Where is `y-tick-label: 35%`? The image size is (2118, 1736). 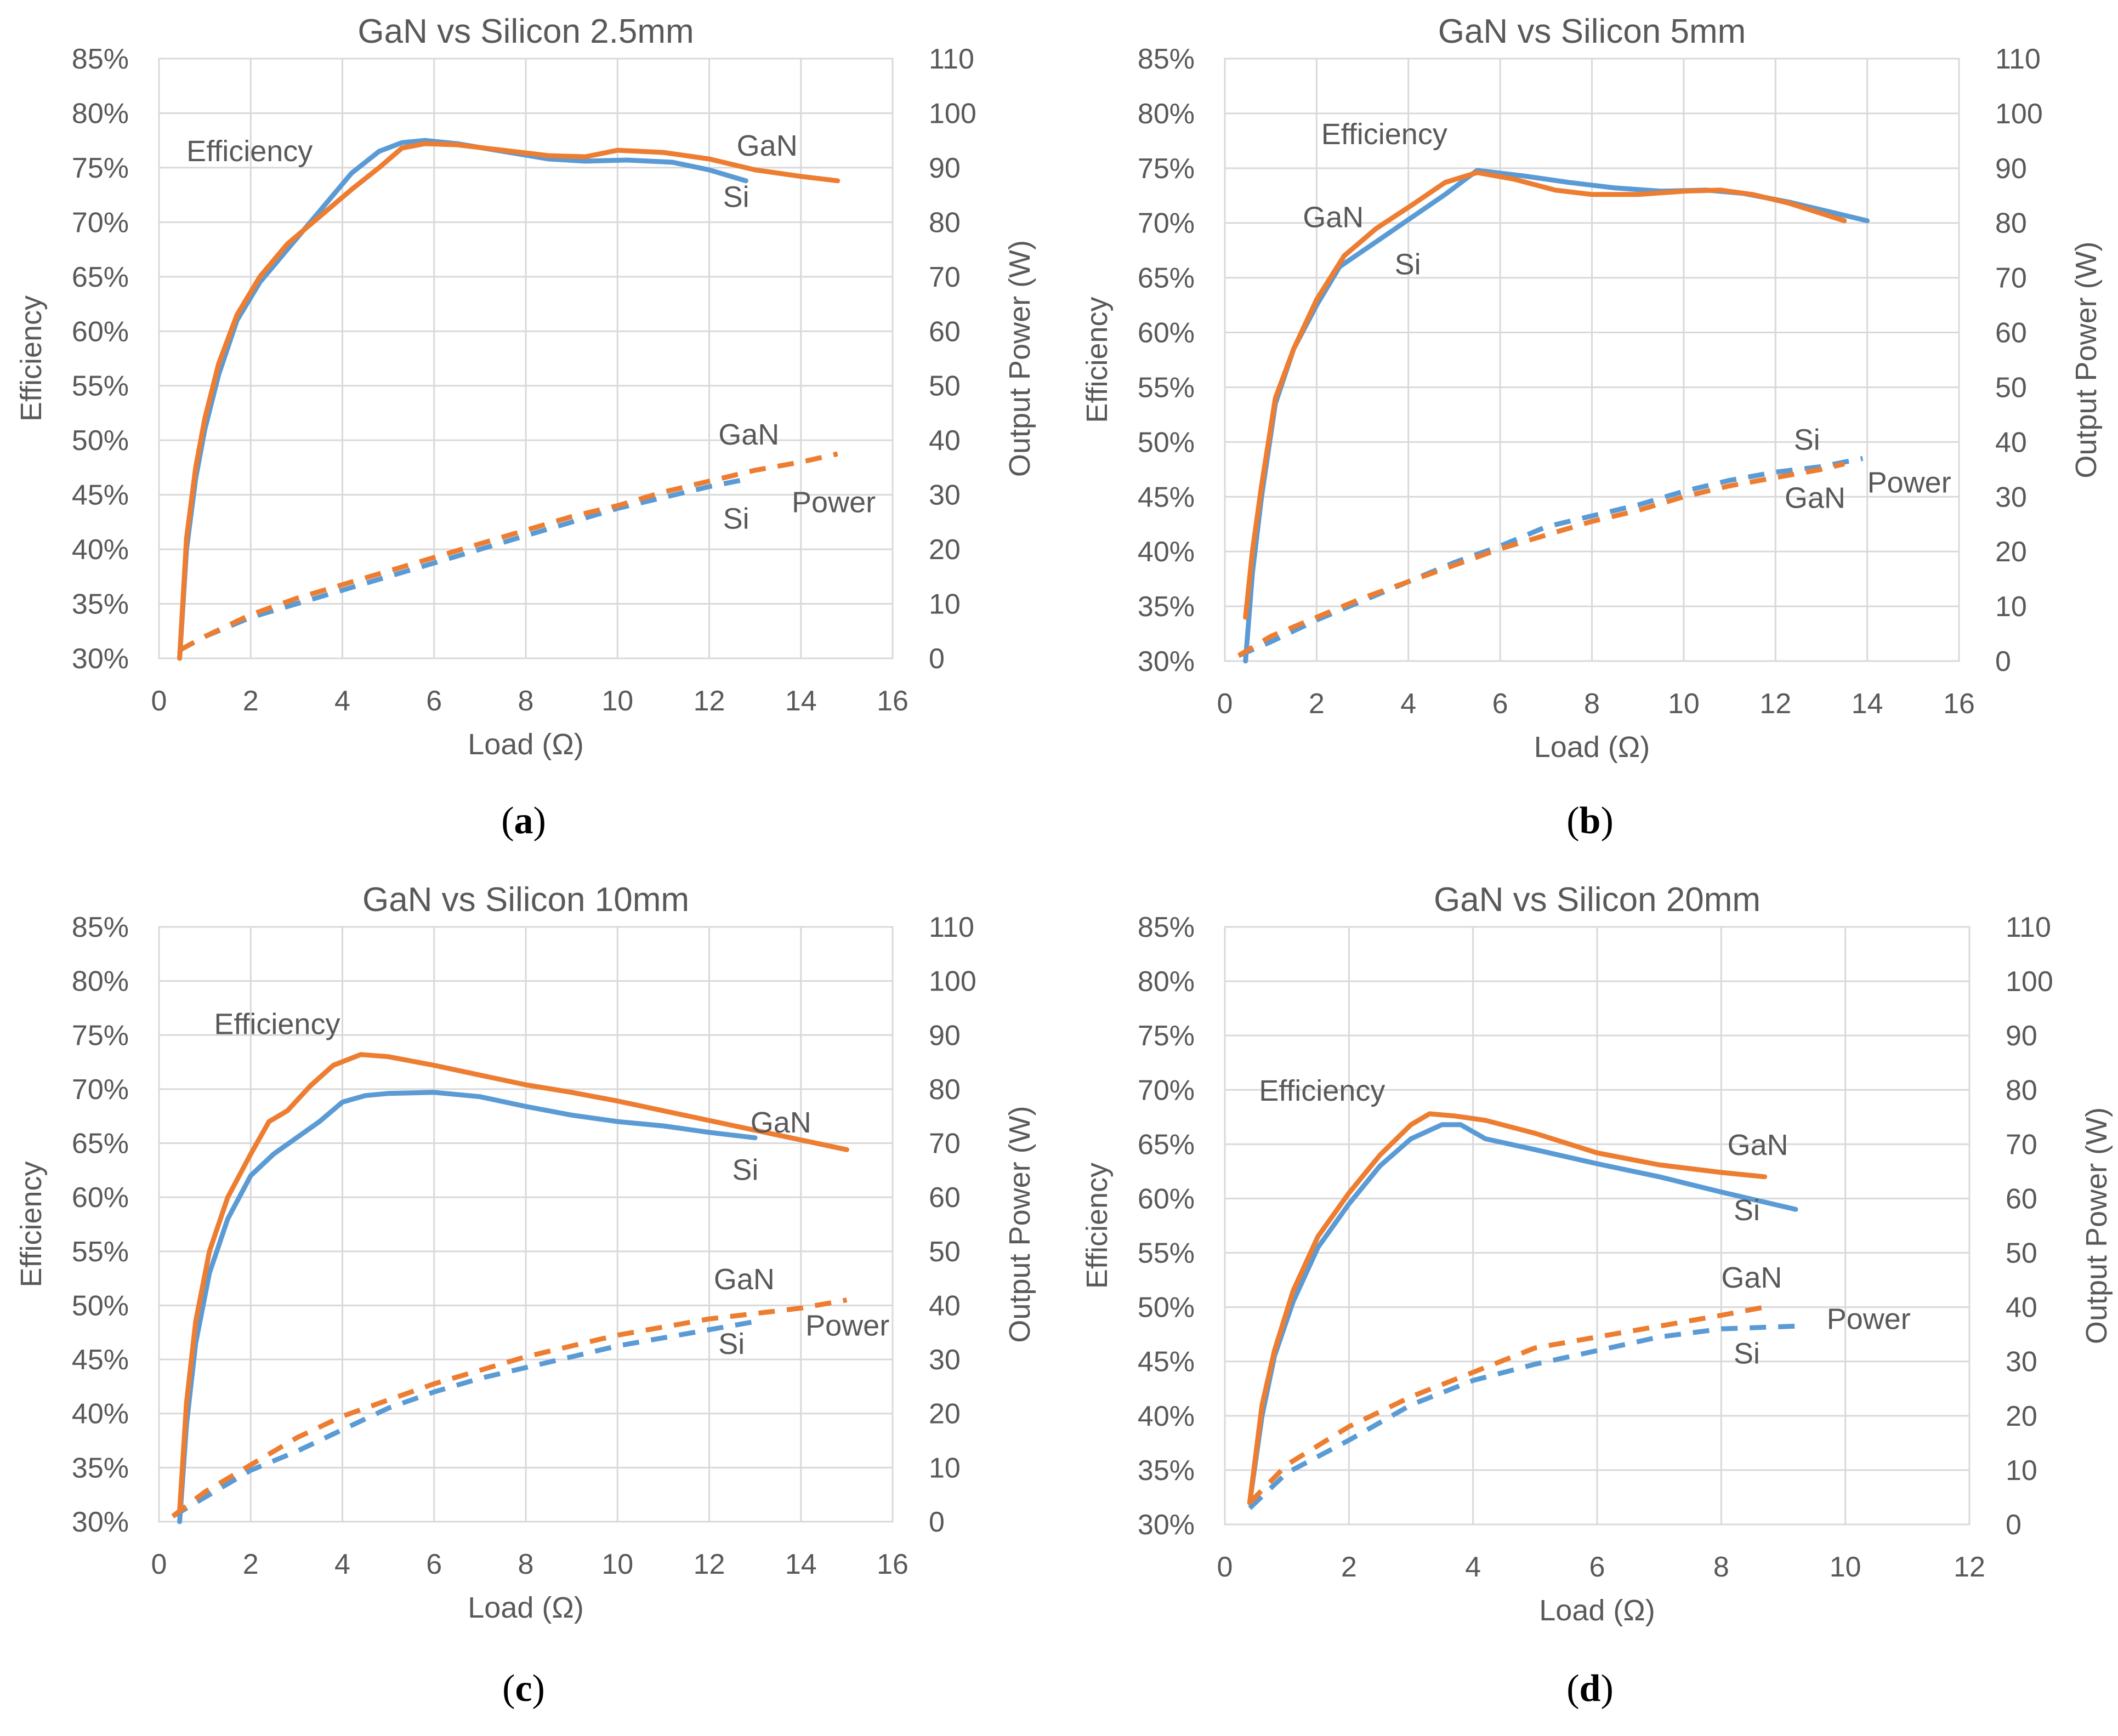
y-tick-label: 35% is located at coordinates (1166, 1471).